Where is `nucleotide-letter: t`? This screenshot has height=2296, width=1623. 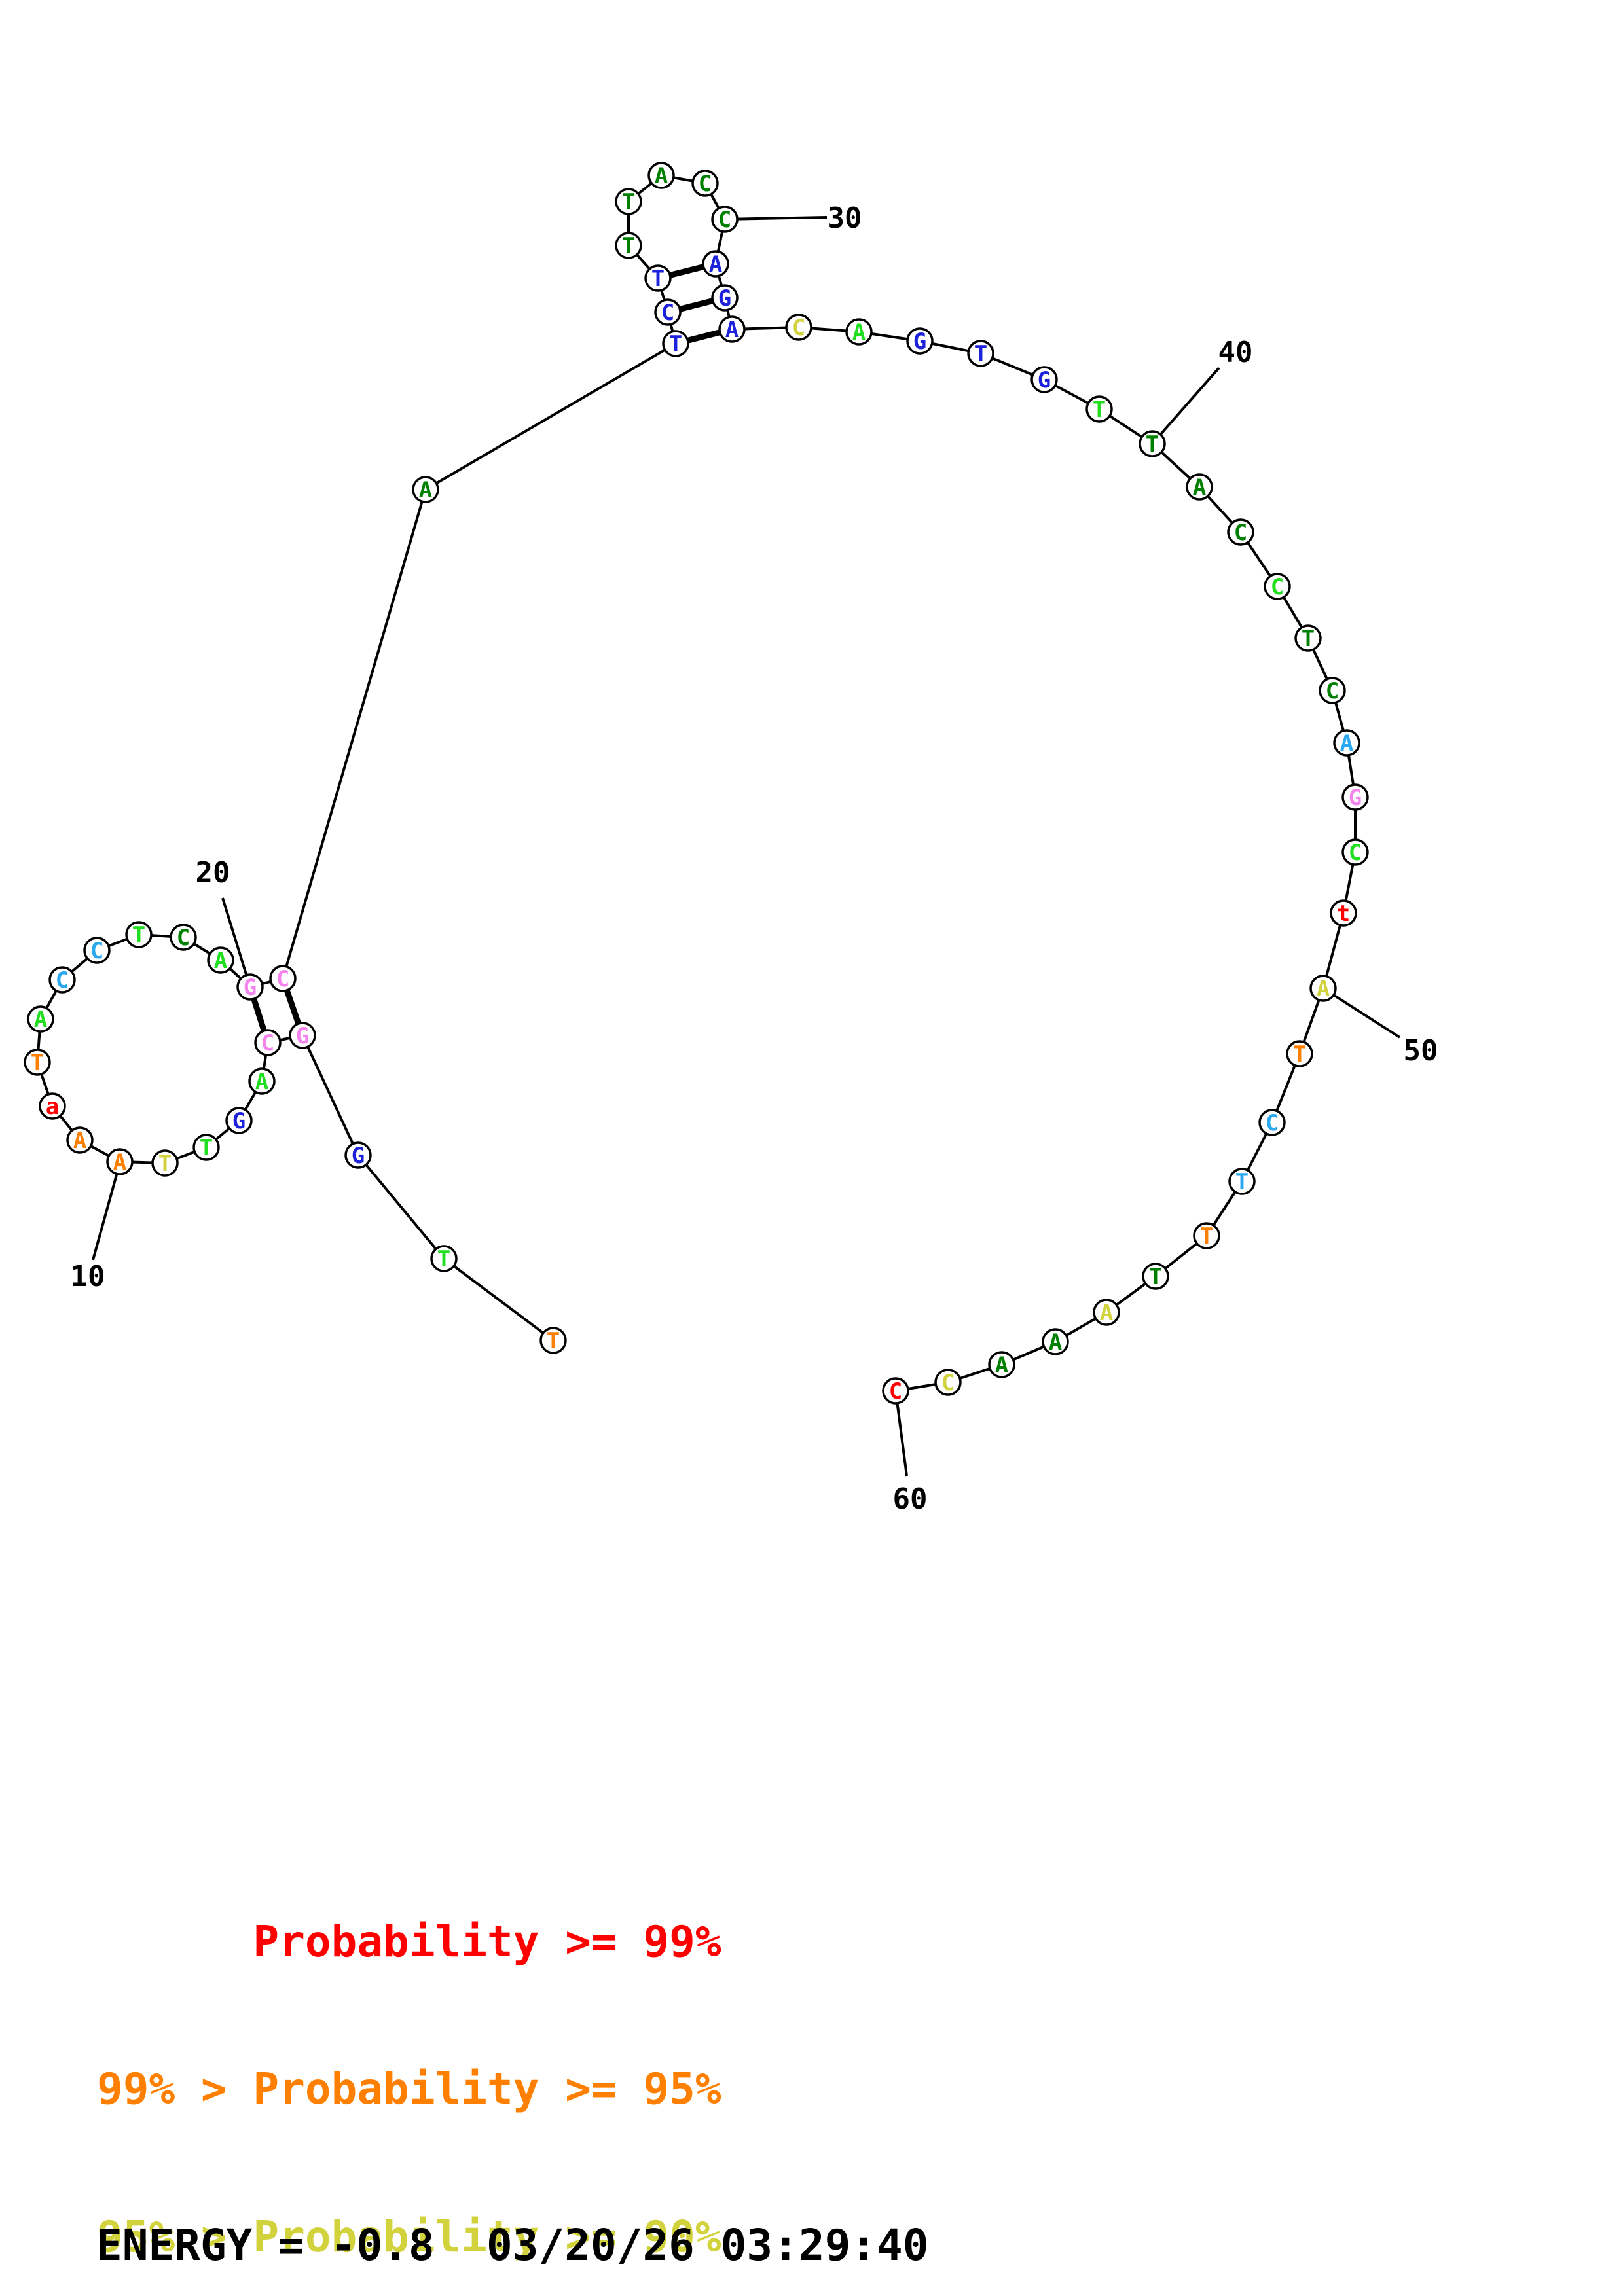 nucleotide-letter: t is located at coordinates (1343, 914).